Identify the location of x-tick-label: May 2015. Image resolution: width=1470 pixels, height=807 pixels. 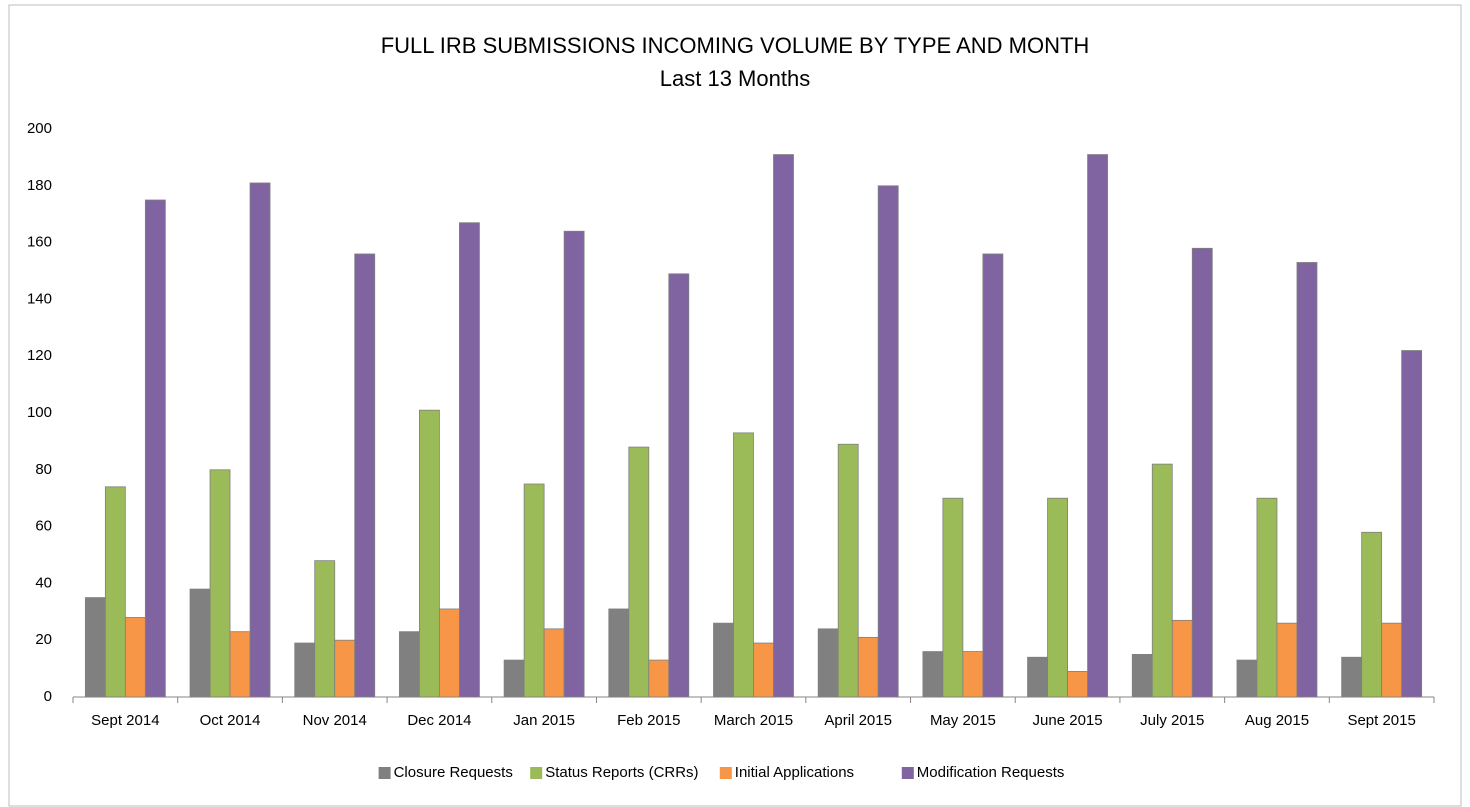
(963, 720).